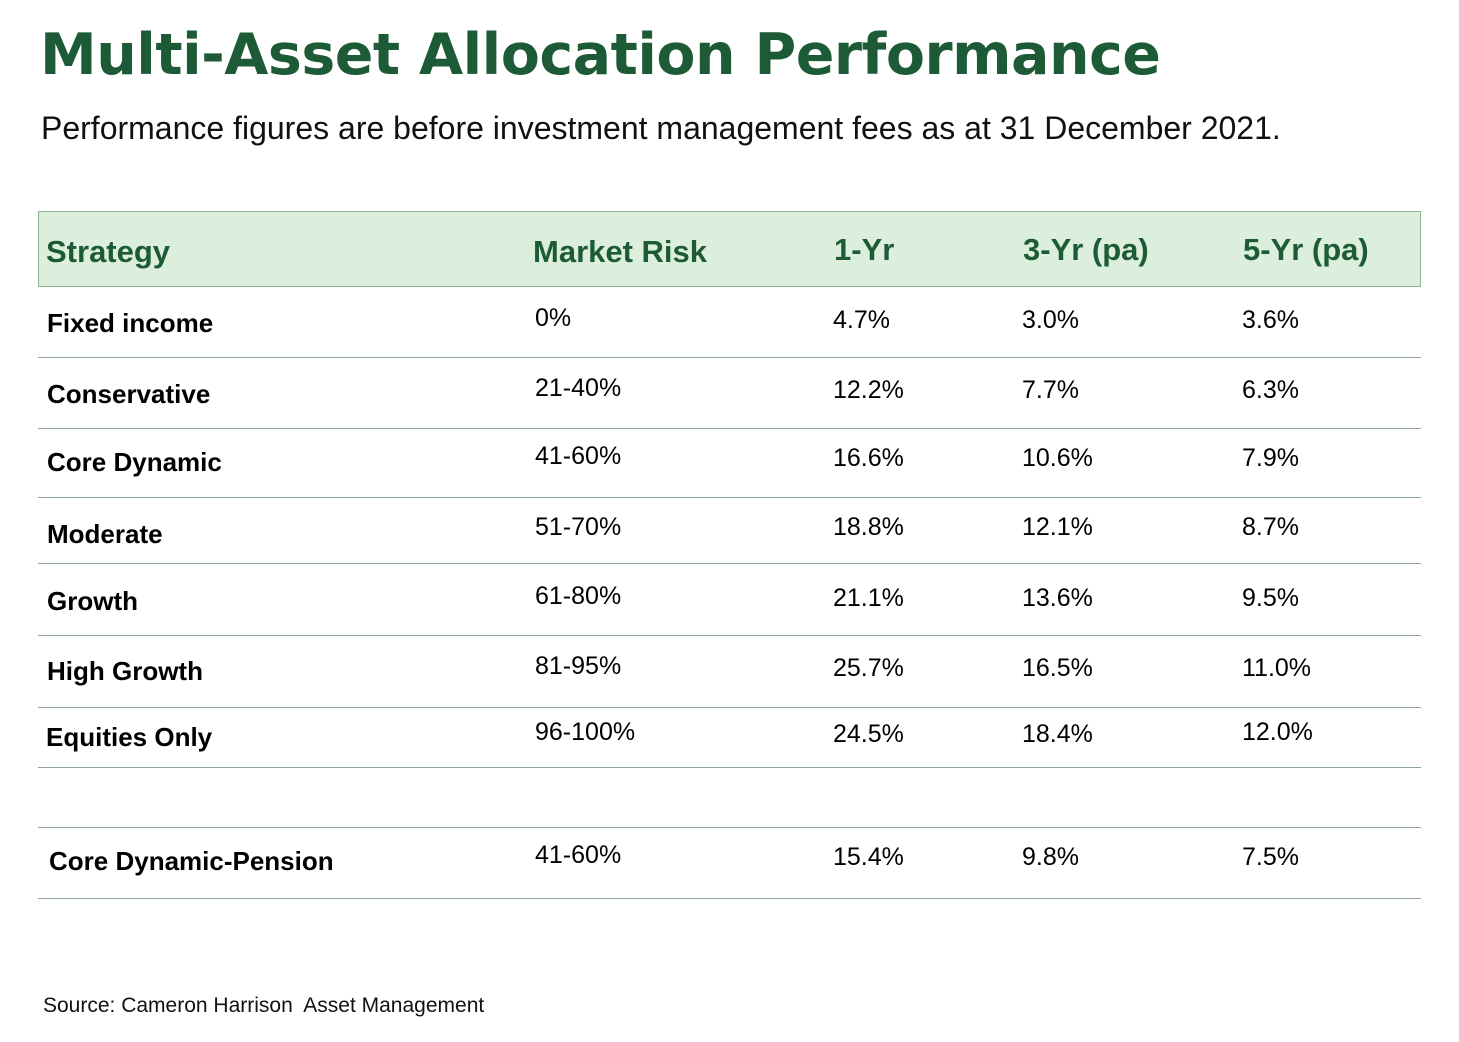  What do you see at coordinates (578, 596) in the screenshot?
I see `market-risk-value: 61-80%` at bounding box center [578, 596].